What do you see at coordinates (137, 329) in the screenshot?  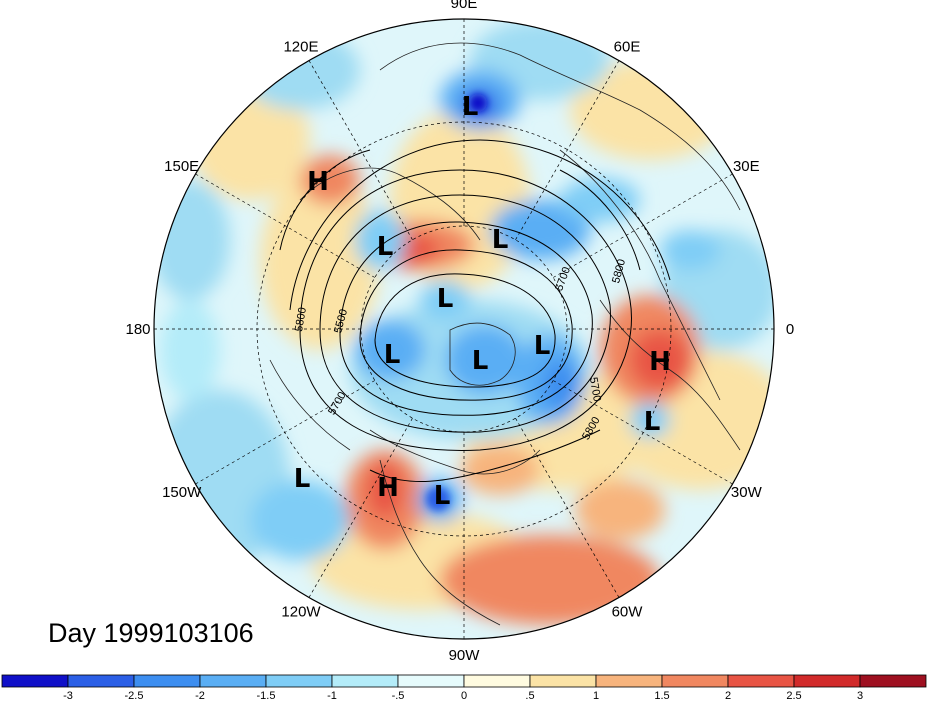 I see `lon-180-label: 180` at bounding box center [137, 329].